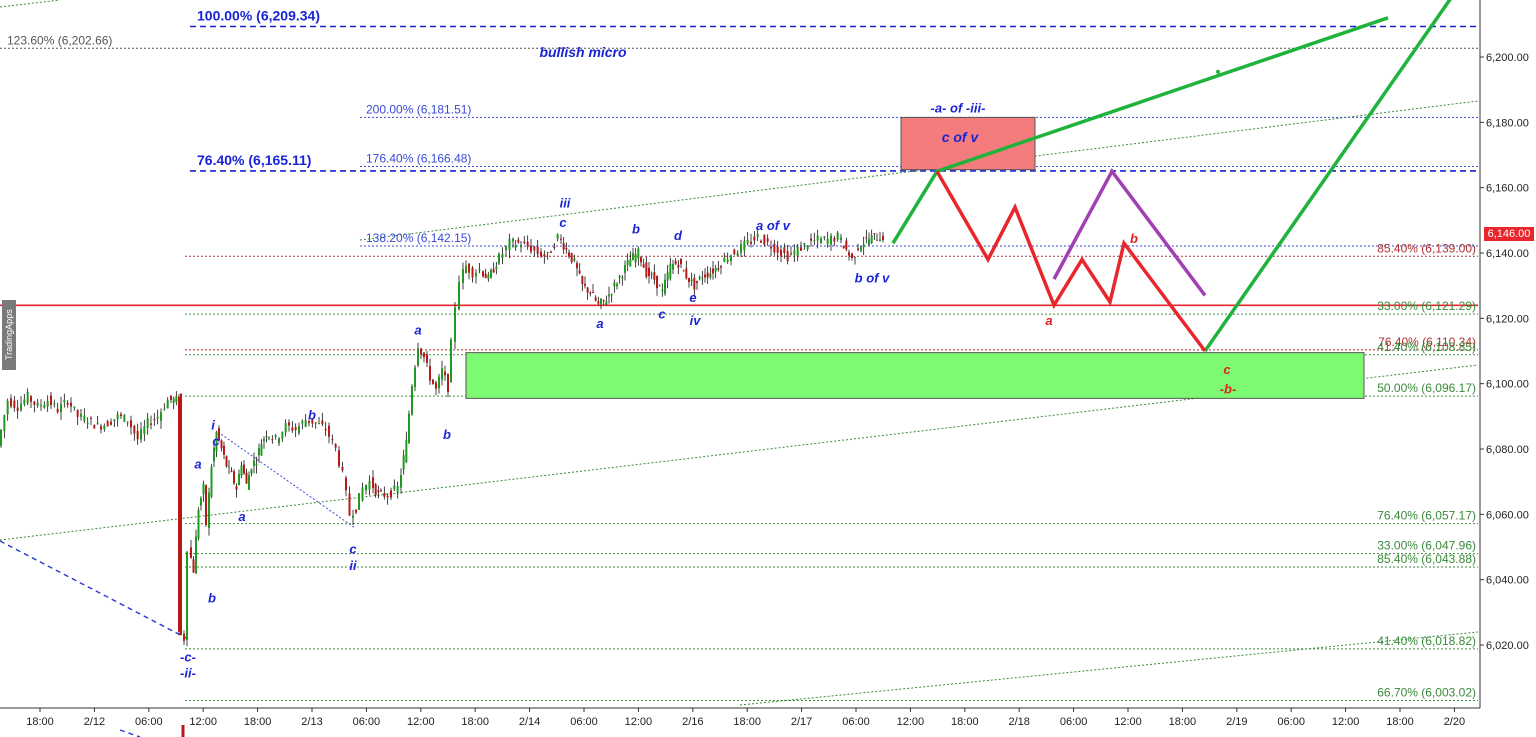 Image resolution: width=1536 pixels, height=737 pixels. Describe the element at coordinates (188, 656) in the screenshot. I see `wave-label: -c-` at that location.